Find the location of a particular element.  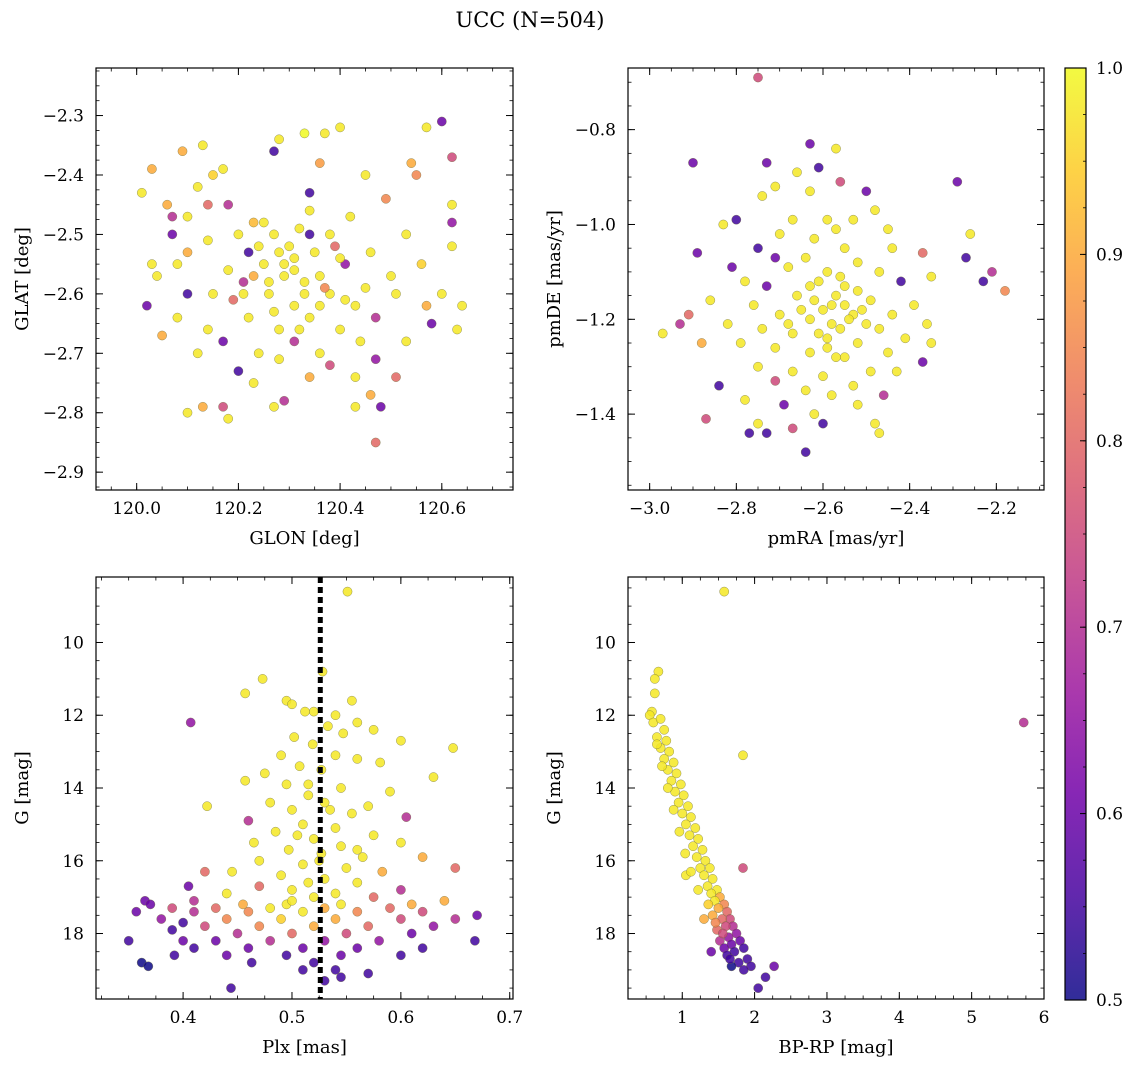

y-tick-label: −1.2 is located at coordinates (595, 320).